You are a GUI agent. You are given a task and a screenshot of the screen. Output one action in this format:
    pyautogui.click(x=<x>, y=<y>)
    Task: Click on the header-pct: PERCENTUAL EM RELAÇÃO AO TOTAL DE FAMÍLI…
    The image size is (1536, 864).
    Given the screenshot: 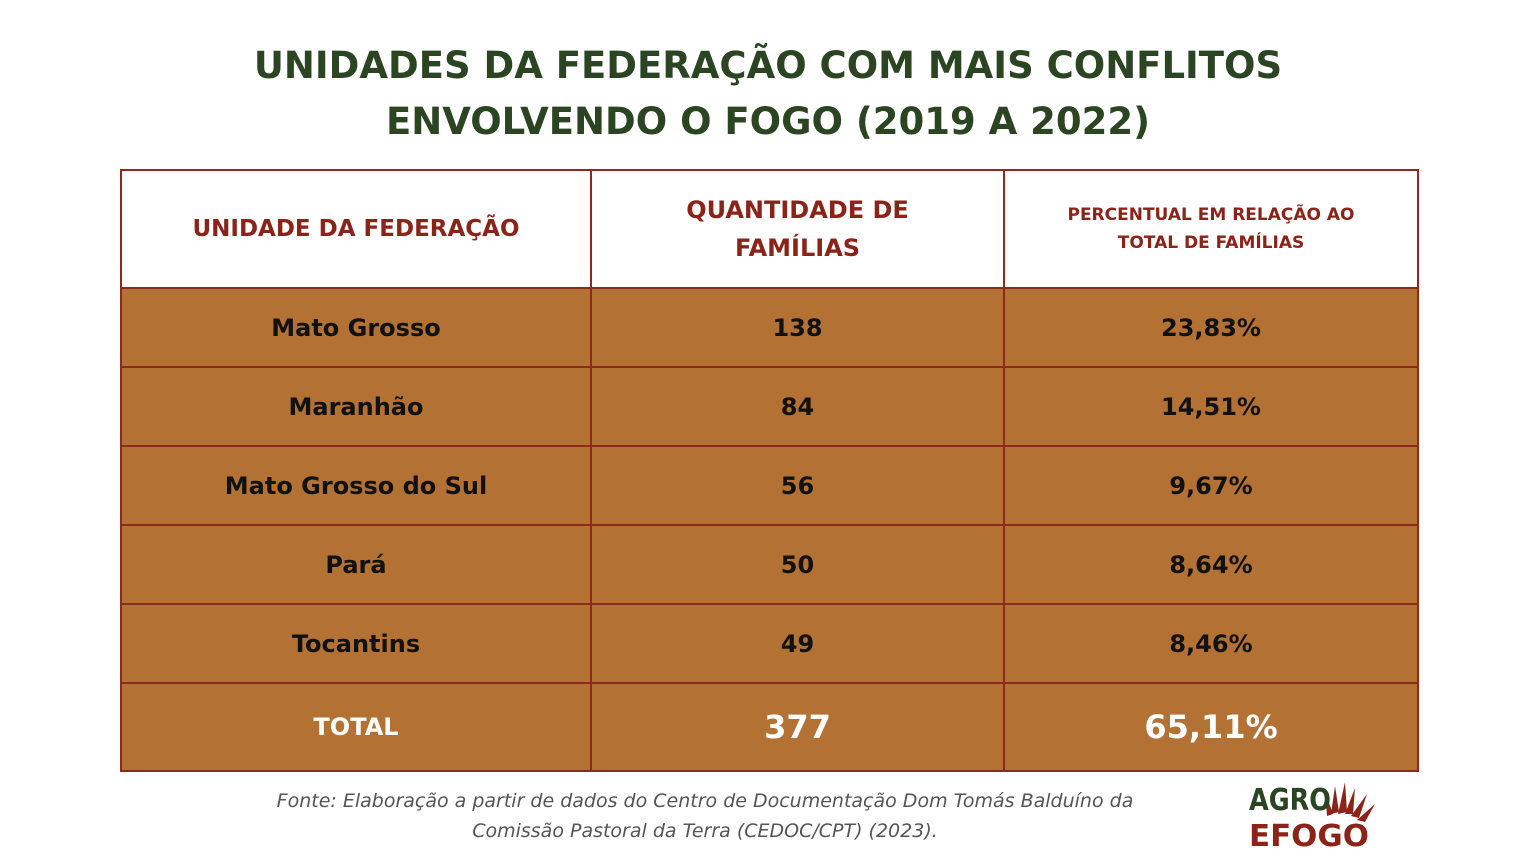 What is the action you would take?
    pyautogui.click(x=1211, y=229)
    